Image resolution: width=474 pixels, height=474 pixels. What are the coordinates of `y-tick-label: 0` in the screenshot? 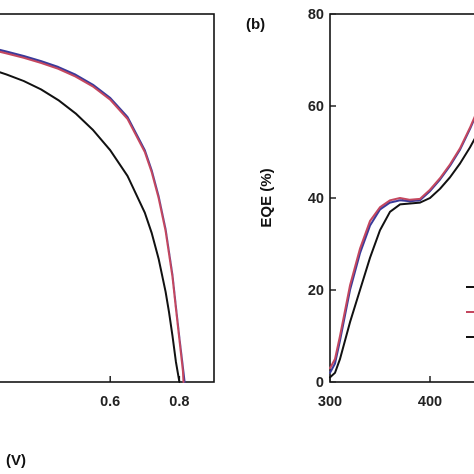 It's located at (320, 383).